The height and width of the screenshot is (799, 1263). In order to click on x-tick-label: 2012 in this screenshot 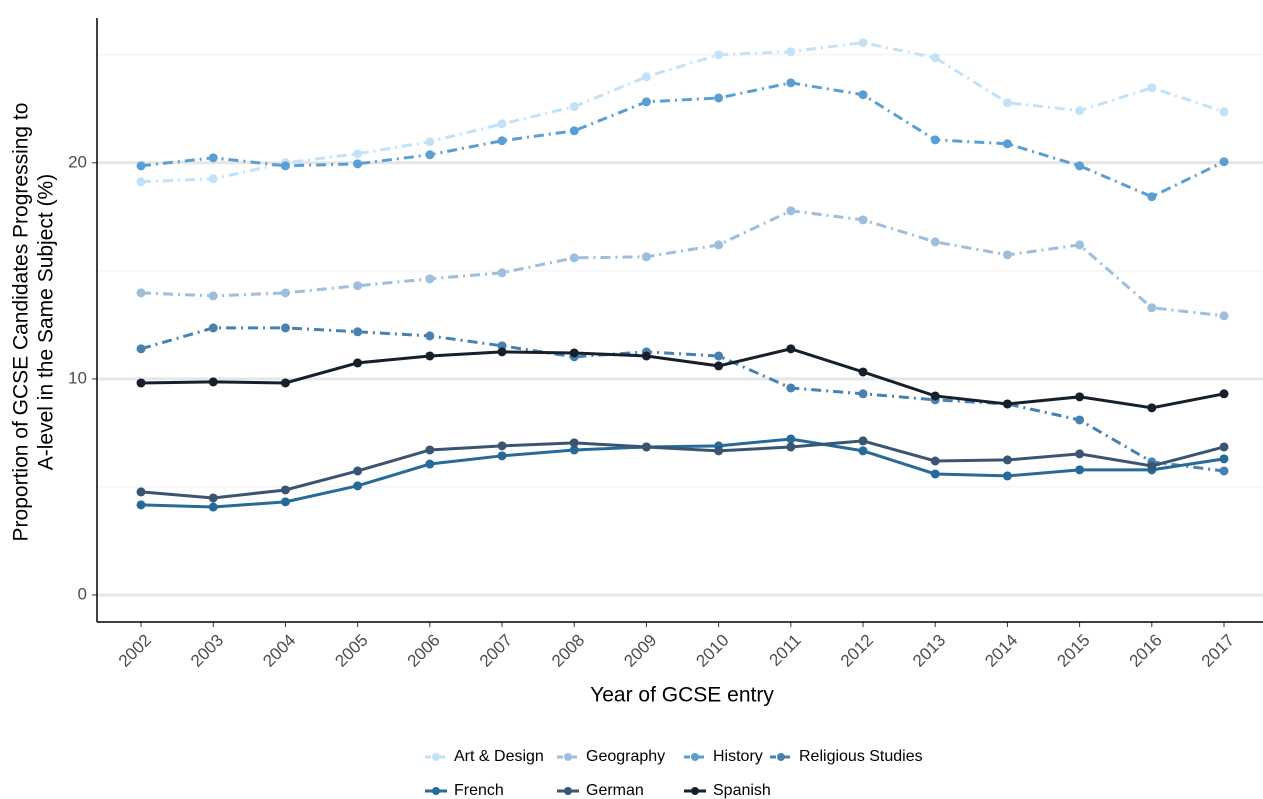, I will do `click(857, 651)`.